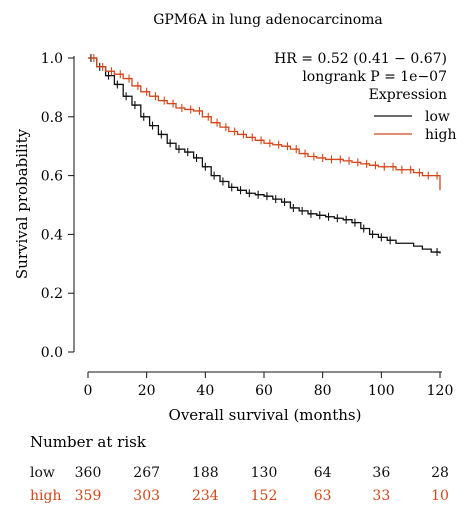  I want to click on y-tick-label: 0.2, so click(52, 294).